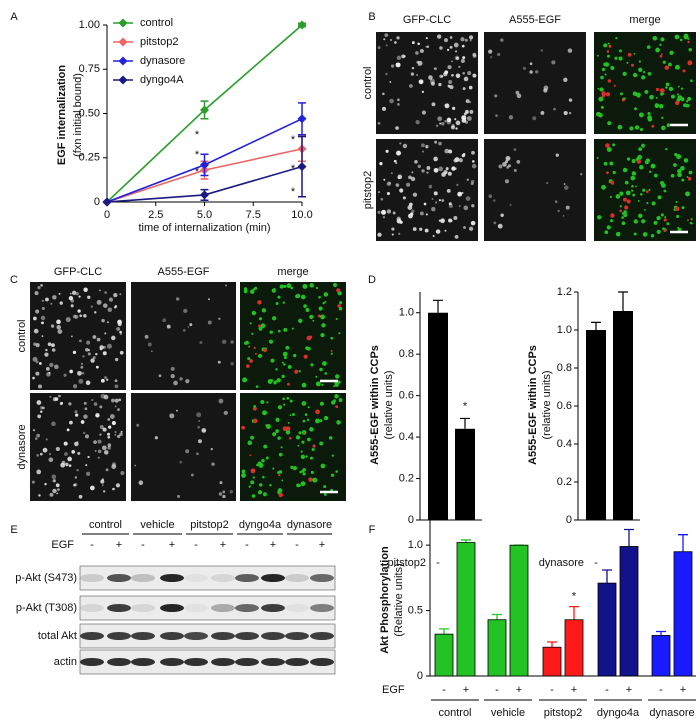  I want to click on x-tick-label: -, so click(497, 690).